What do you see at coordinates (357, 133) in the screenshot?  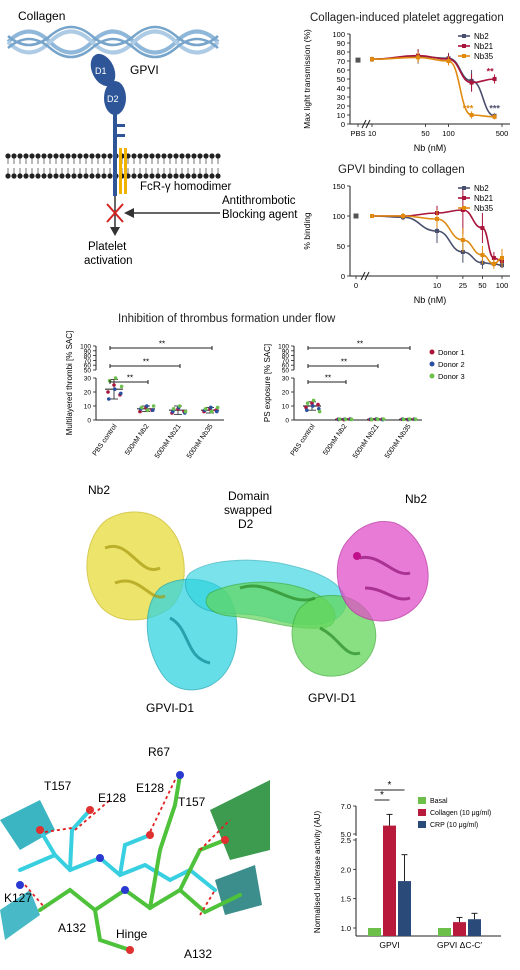 I see `x-tick-label: PBS` at bounding box center [357, 133].